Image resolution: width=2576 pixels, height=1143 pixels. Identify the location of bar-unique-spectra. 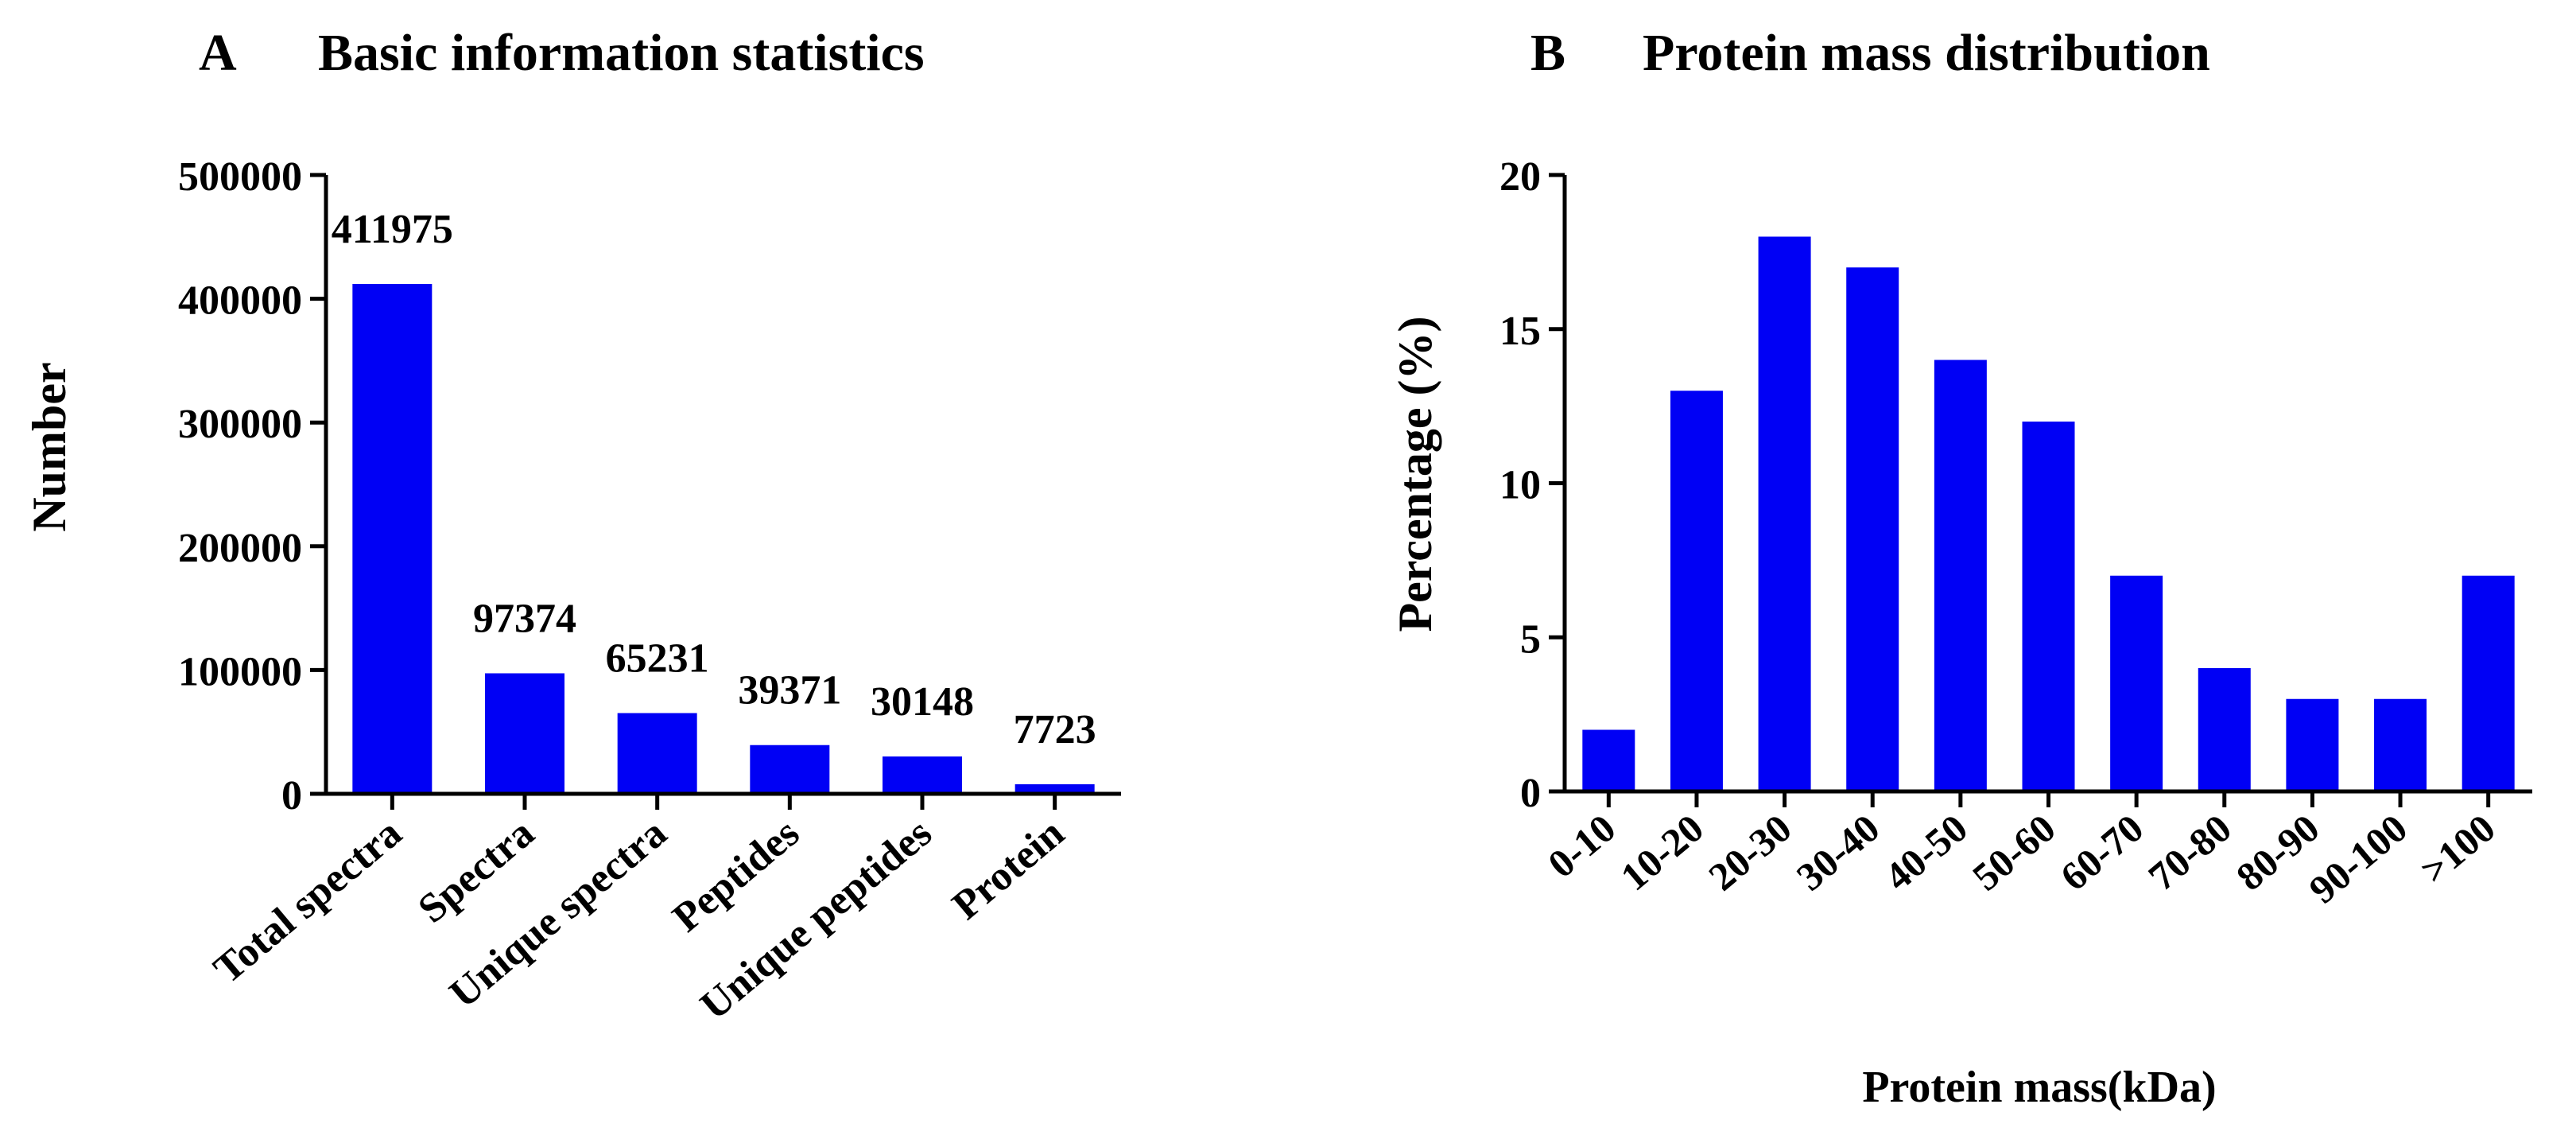
(657, 753).